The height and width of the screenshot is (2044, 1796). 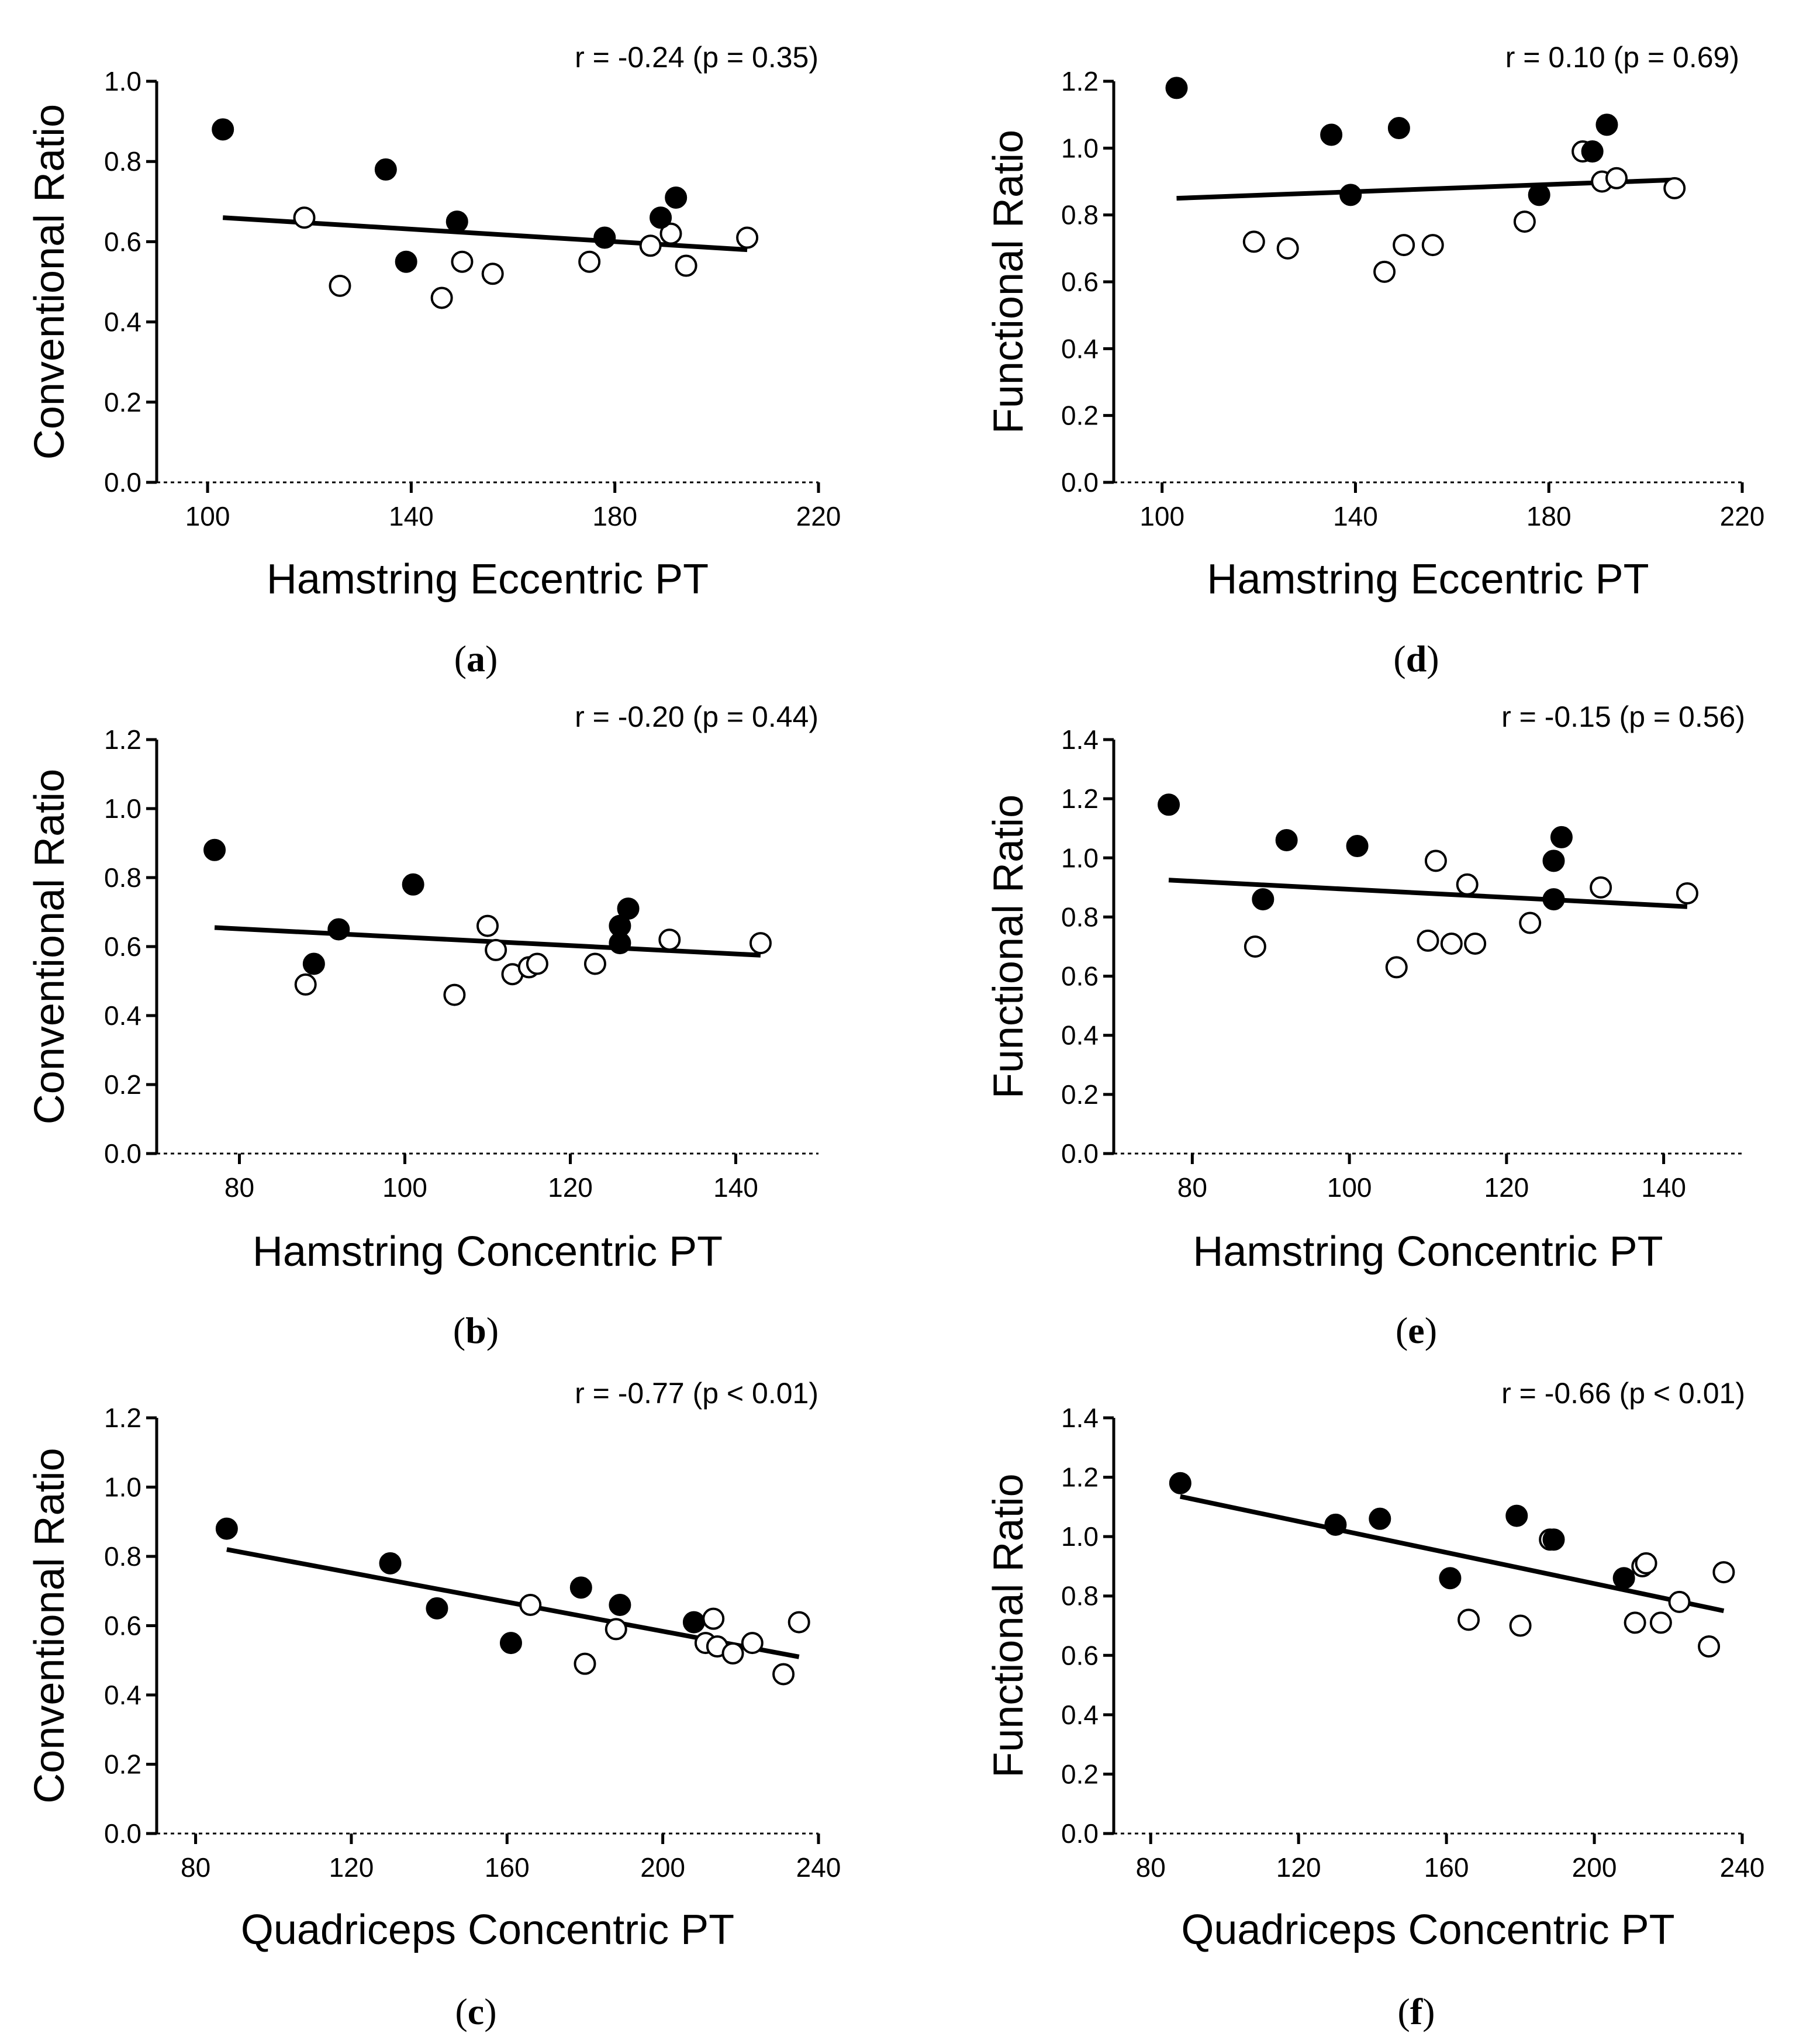 I want to click on panel-label: (f), so click(x=1416, y=2011).